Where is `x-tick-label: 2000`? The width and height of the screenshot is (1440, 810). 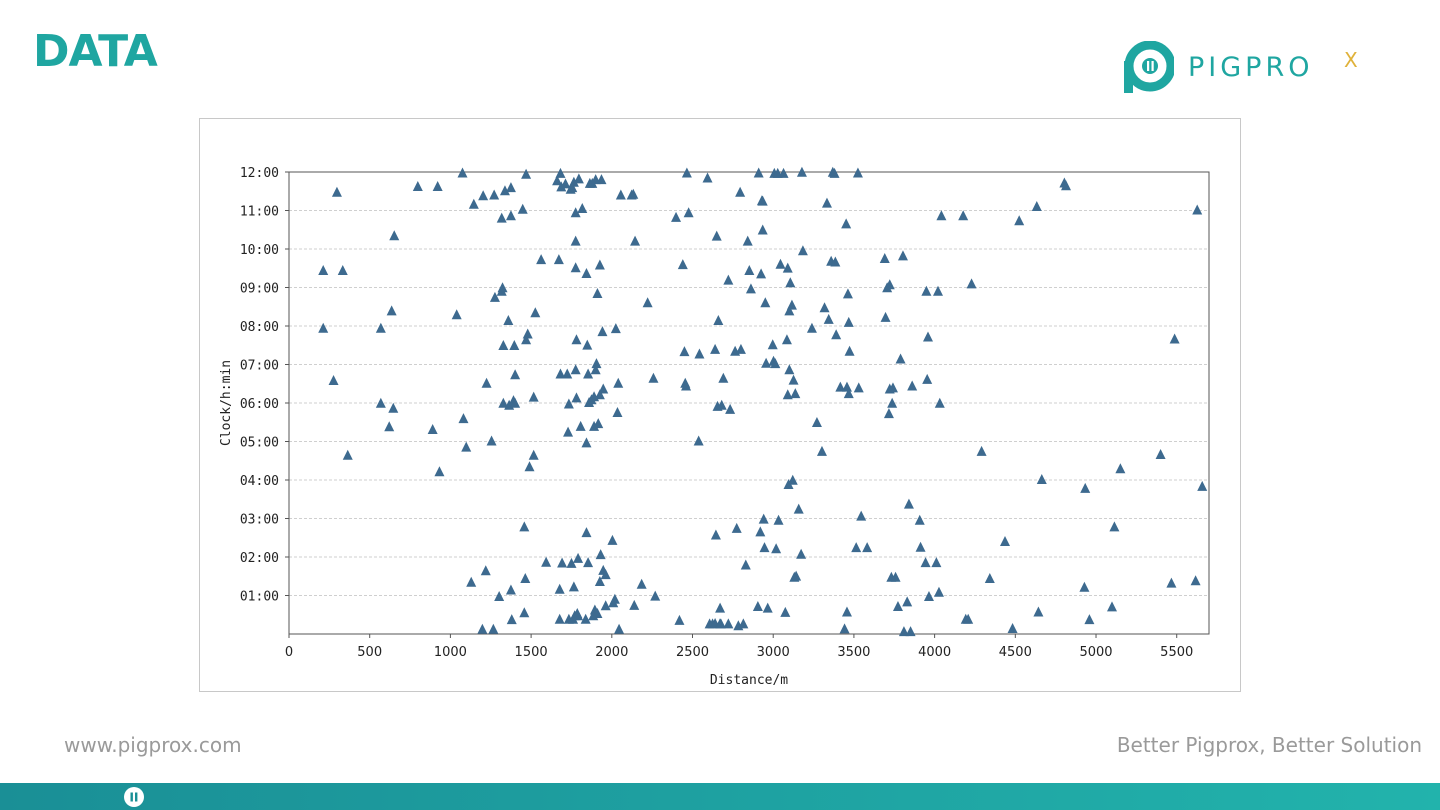
x-tick-label: 2000 is located at coordinates (611, 652).